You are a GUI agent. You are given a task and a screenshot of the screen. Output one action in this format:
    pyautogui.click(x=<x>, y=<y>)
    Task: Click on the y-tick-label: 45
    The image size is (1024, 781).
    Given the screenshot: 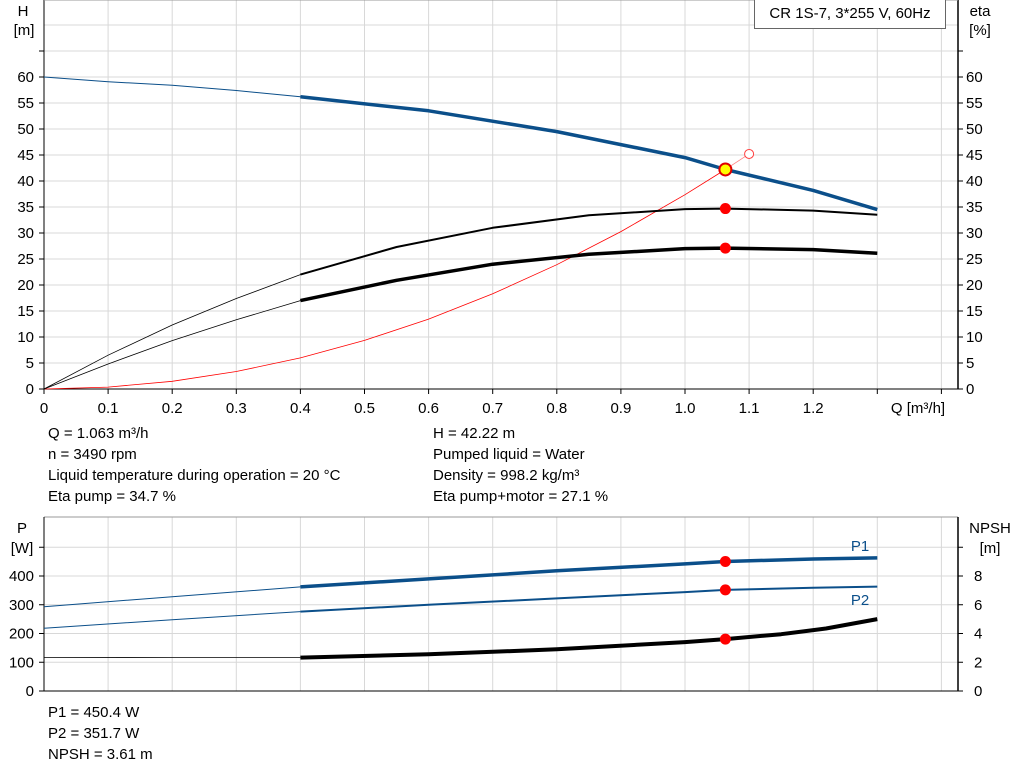 What is the action you would take?
    pyautogui.click(x=25, y=155)
    